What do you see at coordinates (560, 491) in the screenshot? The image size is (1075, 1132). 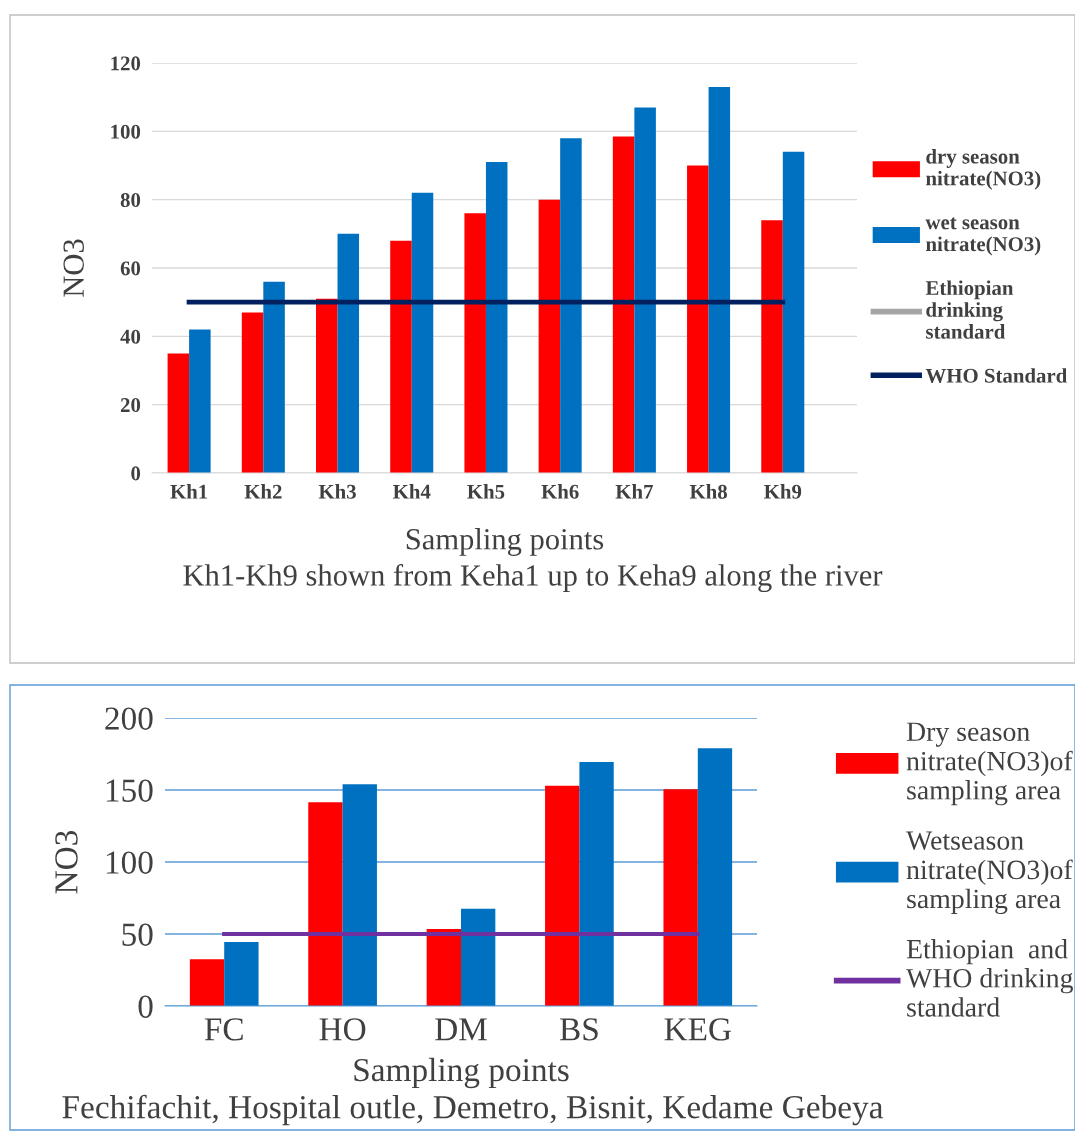 I see `x-tick-label: Kh6` at bounding box center [560, 491].